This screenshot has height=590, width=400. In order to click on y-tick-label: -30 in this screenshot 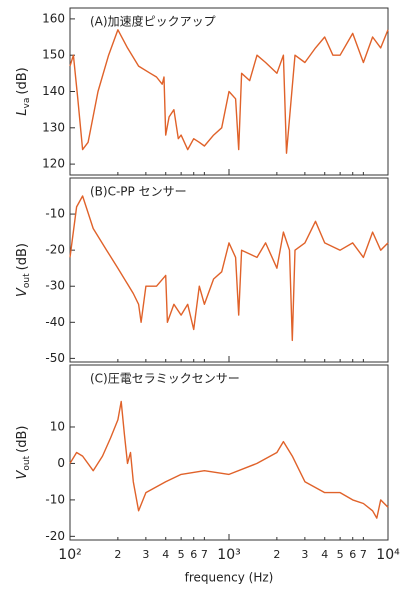, I will do `click(55, 286)`.